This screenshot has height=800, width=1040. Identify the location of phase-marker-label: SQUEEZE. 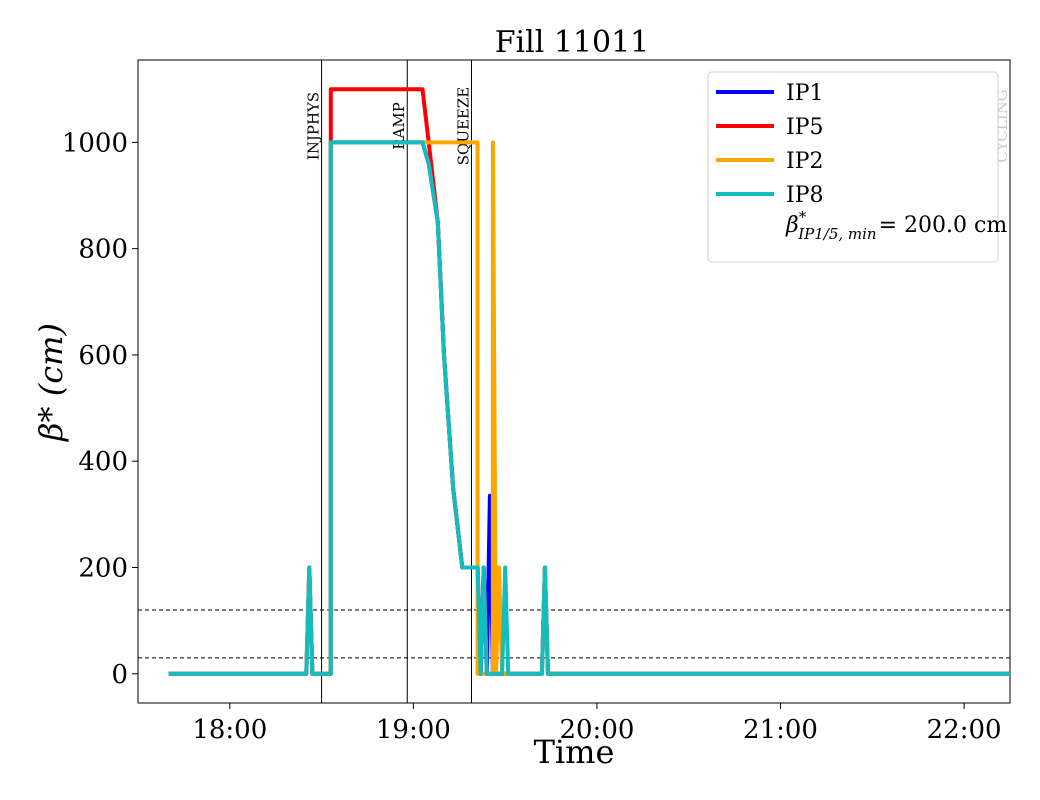
(464, 126).